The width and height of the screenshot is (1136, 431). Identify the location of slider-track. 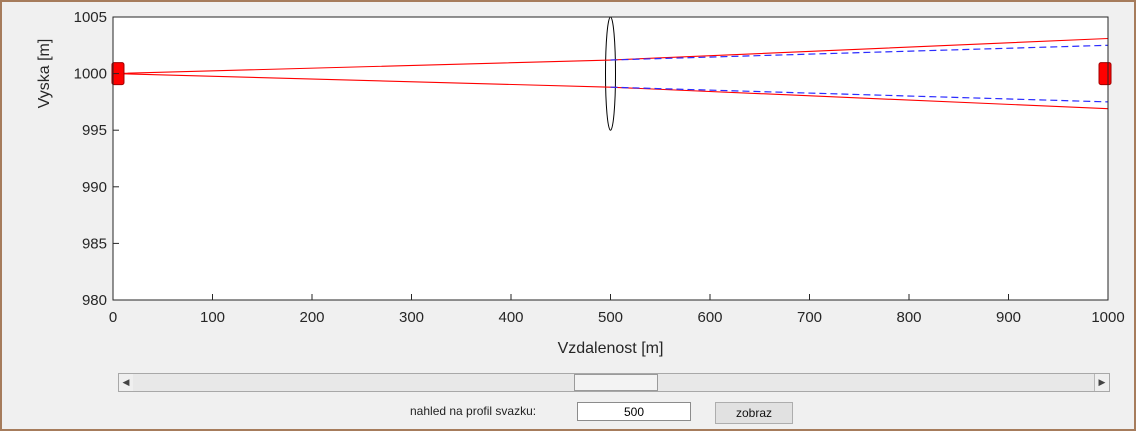
(614, 382).